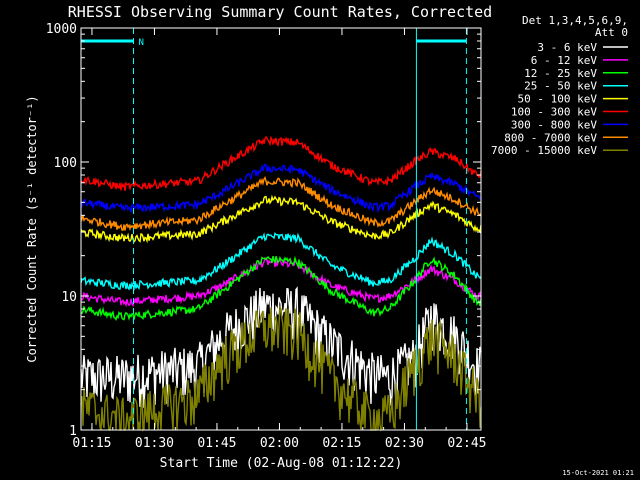 The image size is (640, 480). I want to click on legend-label-1: 3 - 6 keV, so click(567, 47).